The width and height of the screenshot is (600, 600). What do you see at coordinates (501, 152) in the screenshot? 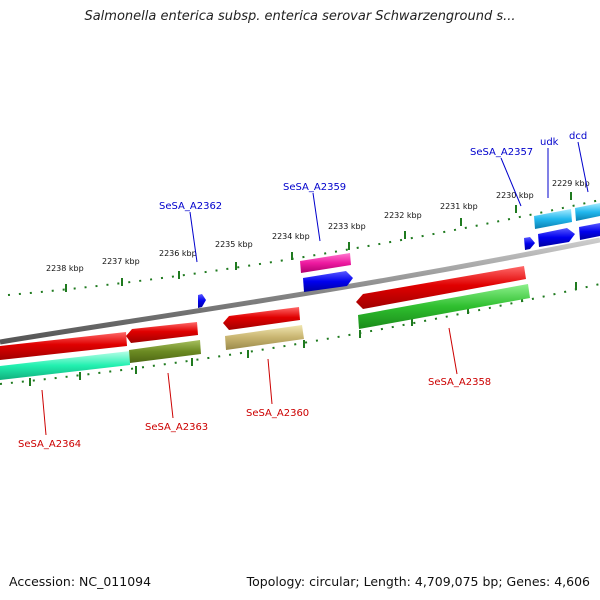
I see `gene-label-sesa-a2357: SeSA_A2357` at bounding box center [501, 152].